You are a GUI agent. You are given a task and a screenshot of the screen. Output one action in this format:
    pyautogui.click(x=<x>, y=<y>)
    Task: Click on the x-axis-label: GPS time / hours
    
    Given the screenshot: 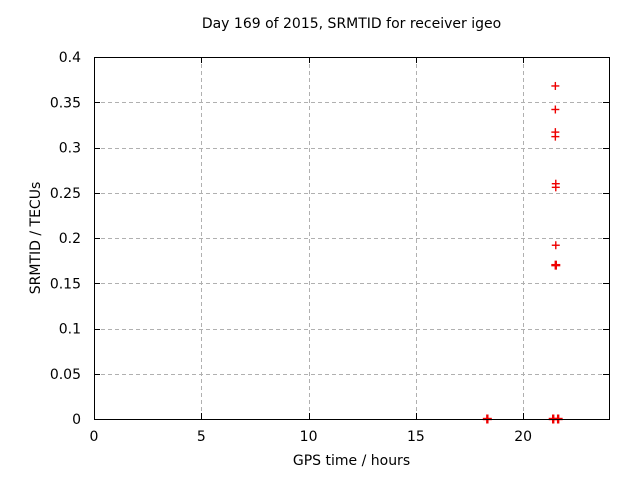 What is the action you would take?
    pyautogui.click(x=351, y=461)
    